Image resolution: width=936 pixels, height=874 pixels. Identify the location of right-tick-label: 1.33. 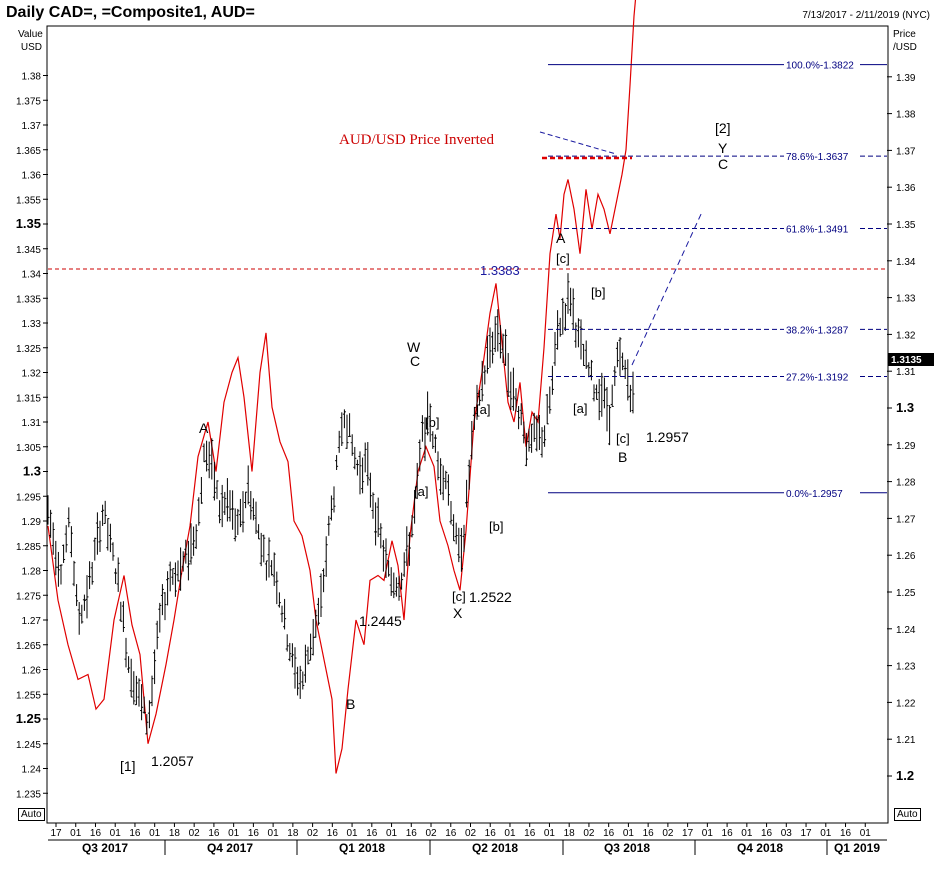
(906, 299).